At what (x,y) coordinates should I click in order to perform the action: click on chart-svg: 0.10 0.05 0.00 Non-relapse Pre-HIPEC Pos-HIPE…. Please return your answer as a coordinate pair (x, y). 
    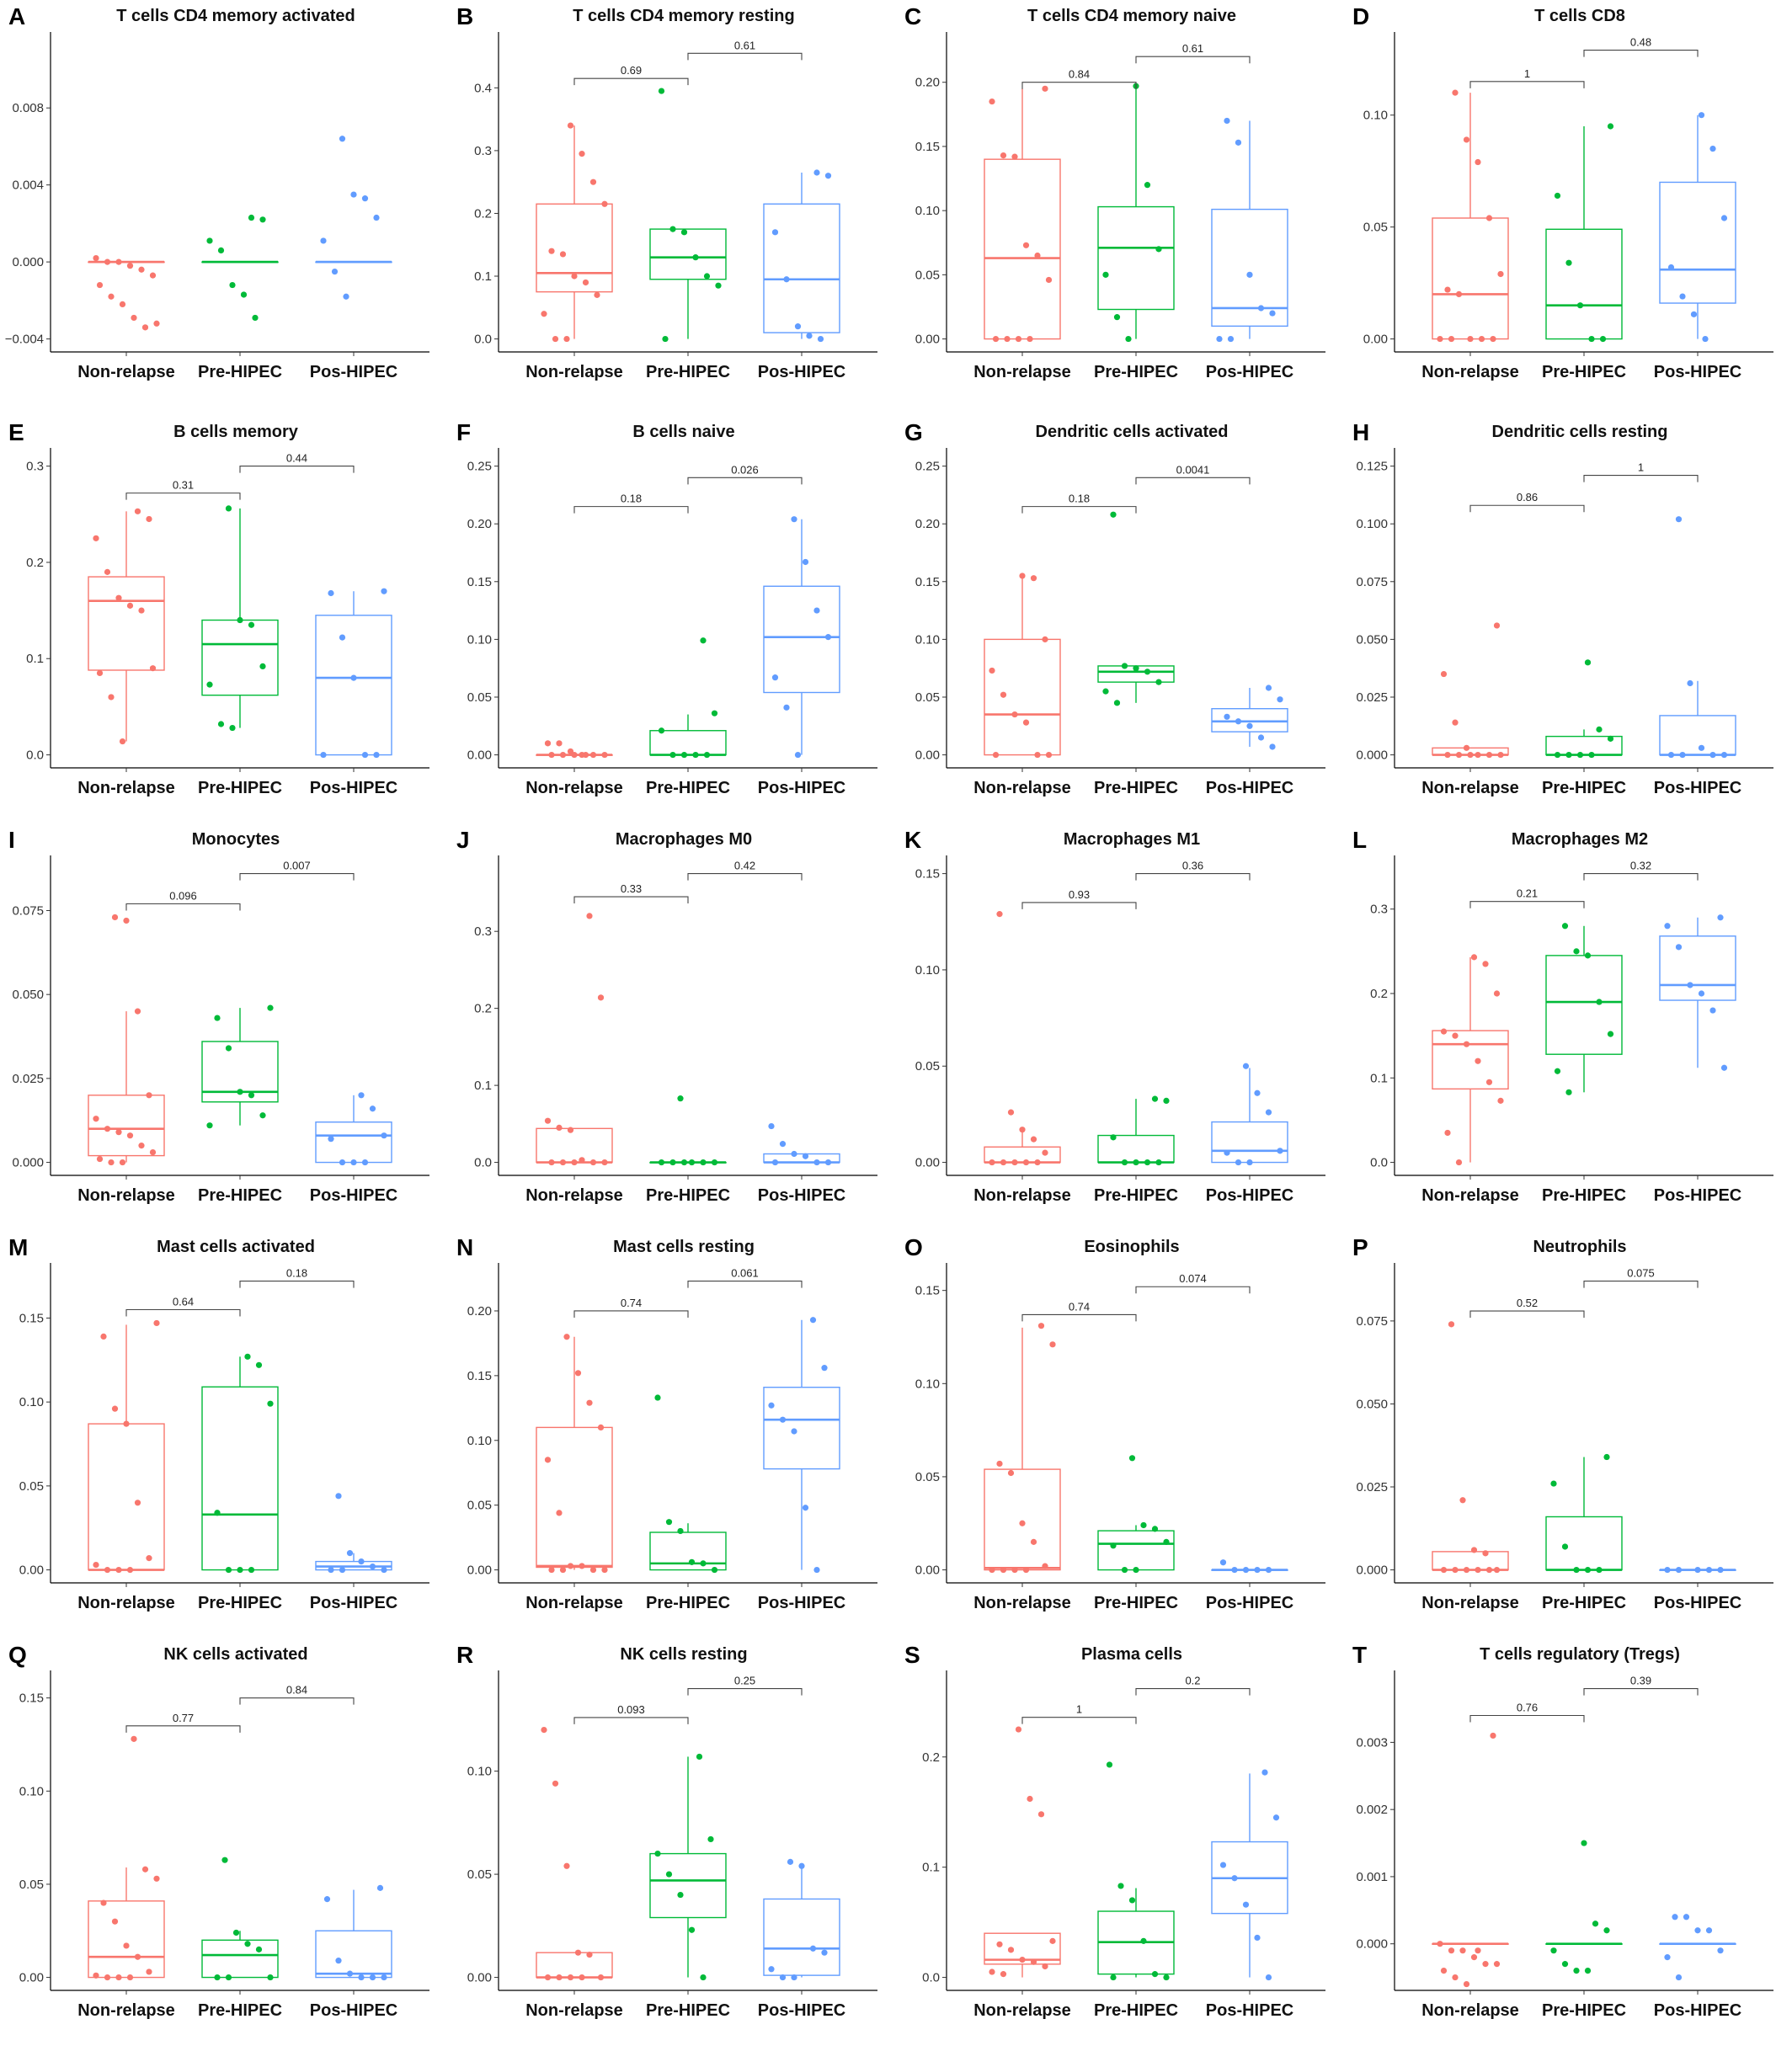
    Looking at the image, I should click on (672, 1845).